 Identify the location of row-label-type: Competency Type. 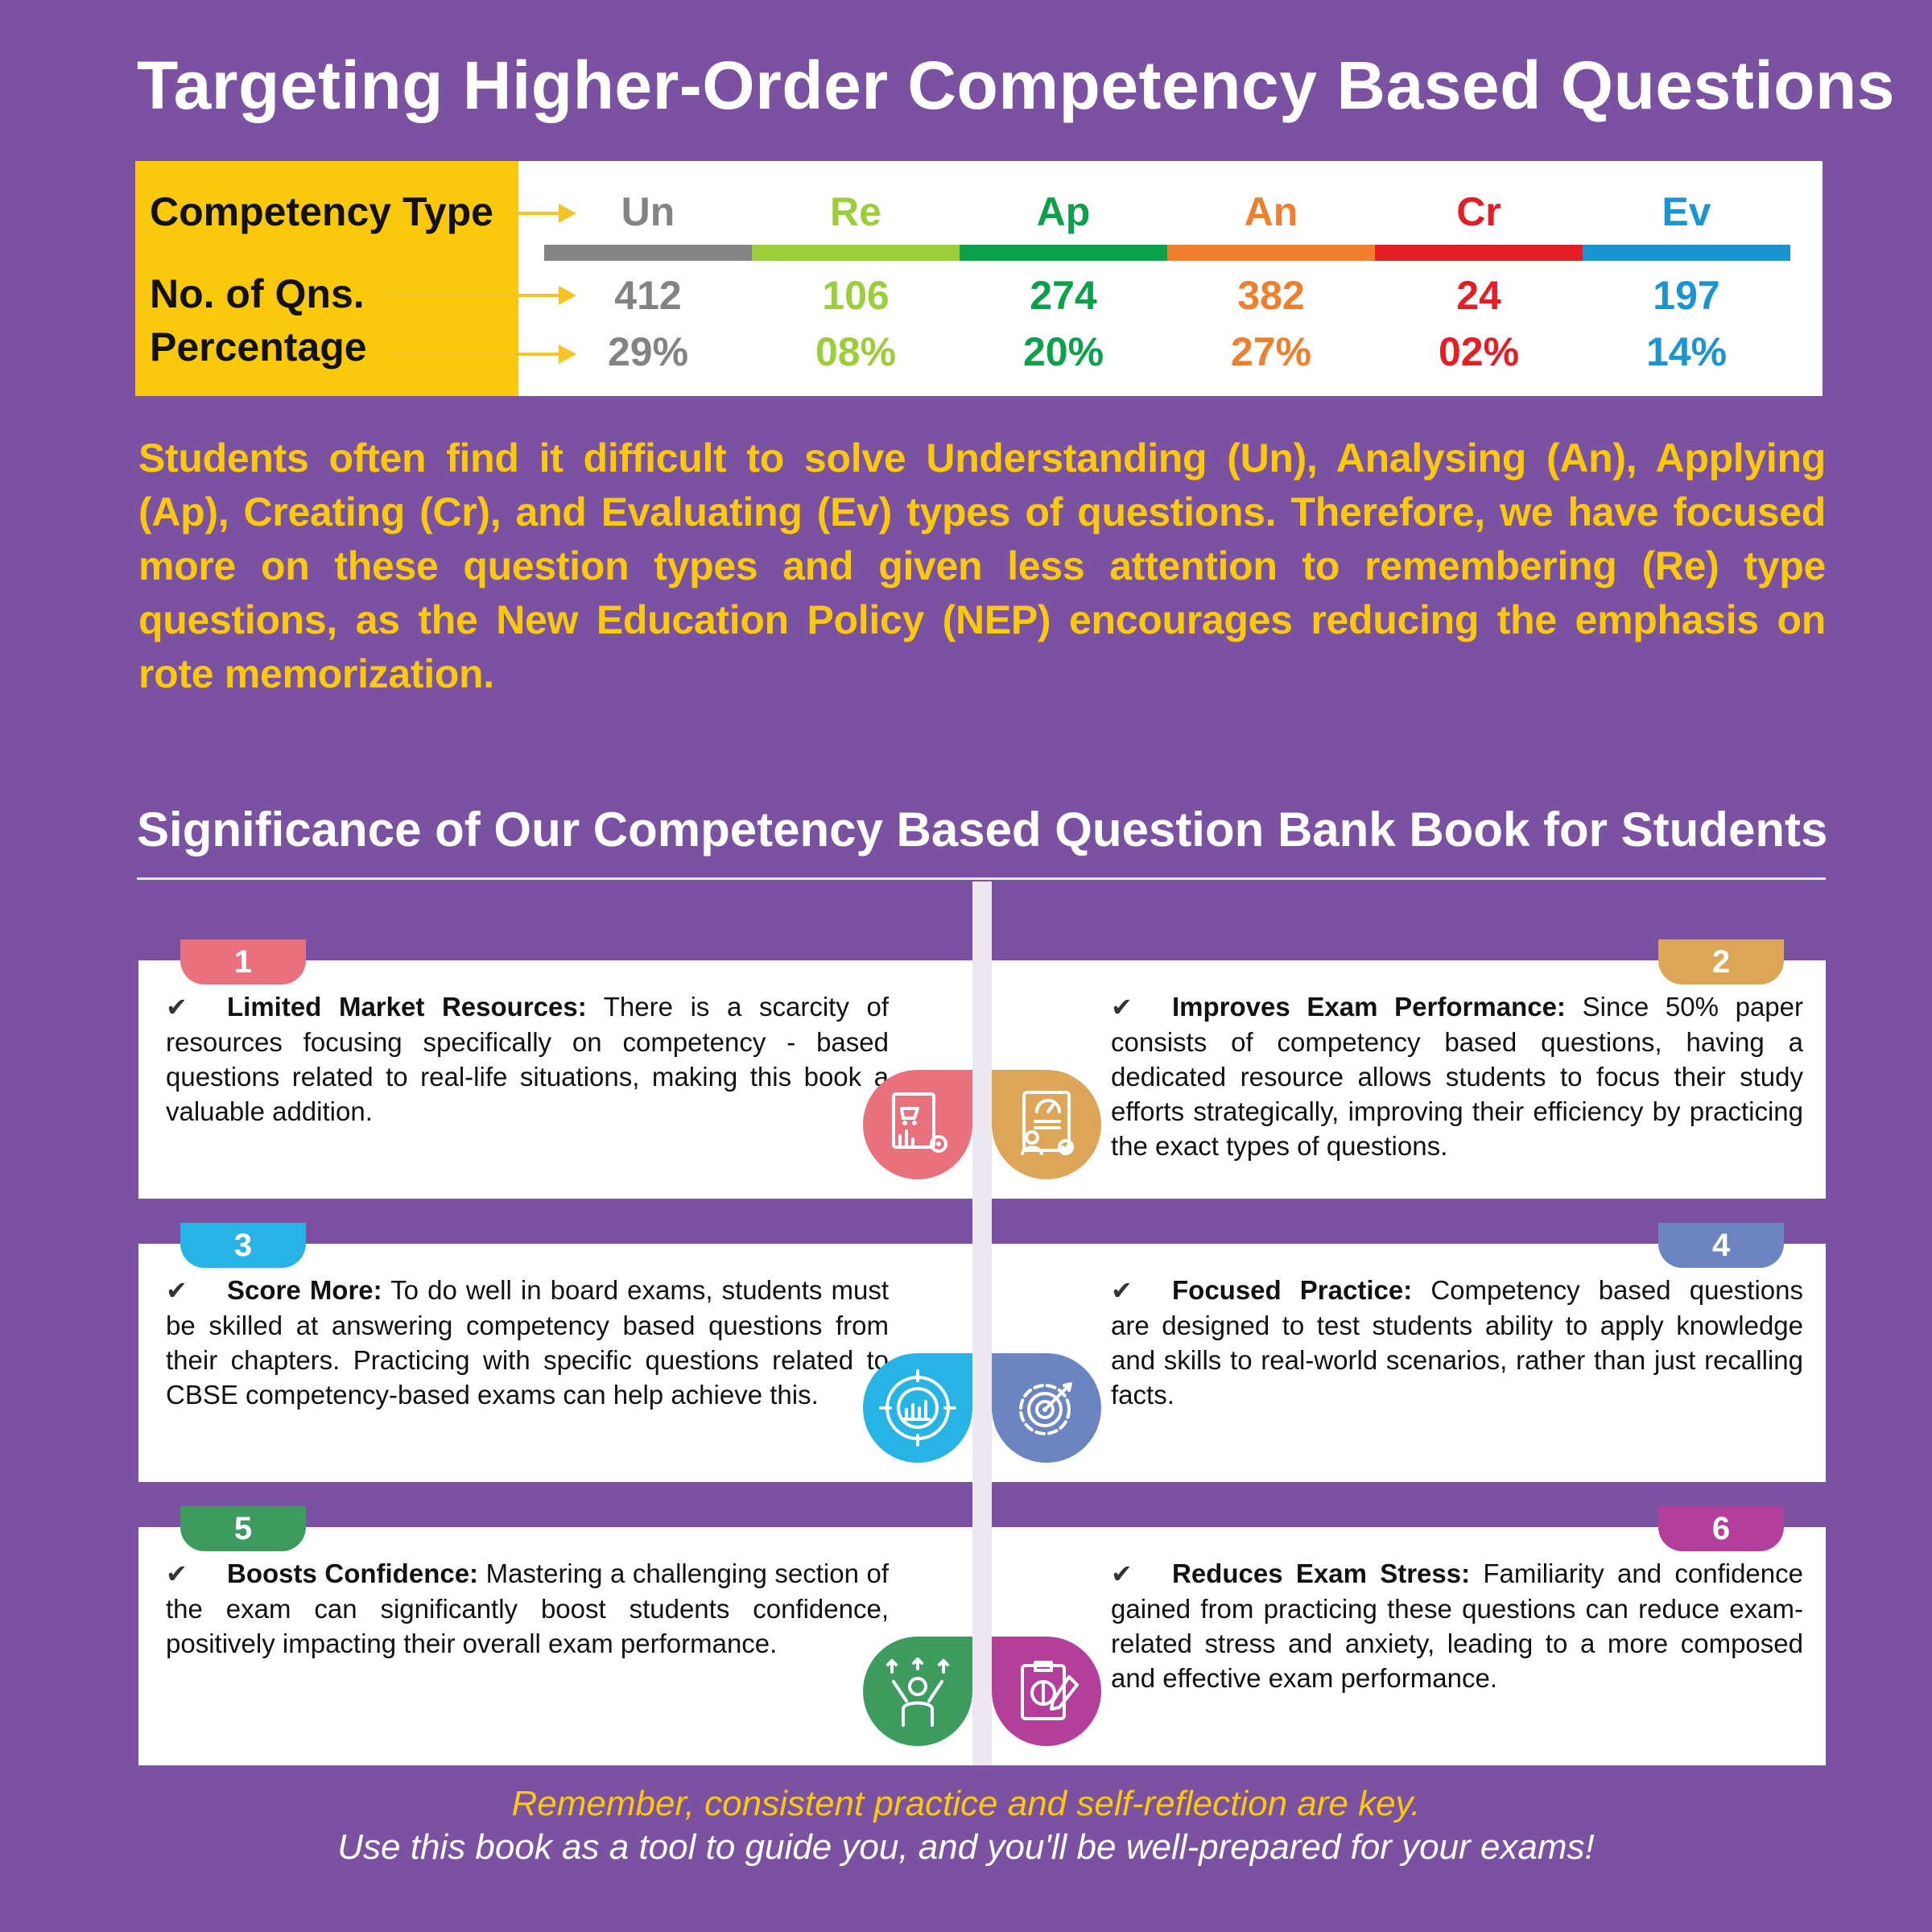
(321, 211).